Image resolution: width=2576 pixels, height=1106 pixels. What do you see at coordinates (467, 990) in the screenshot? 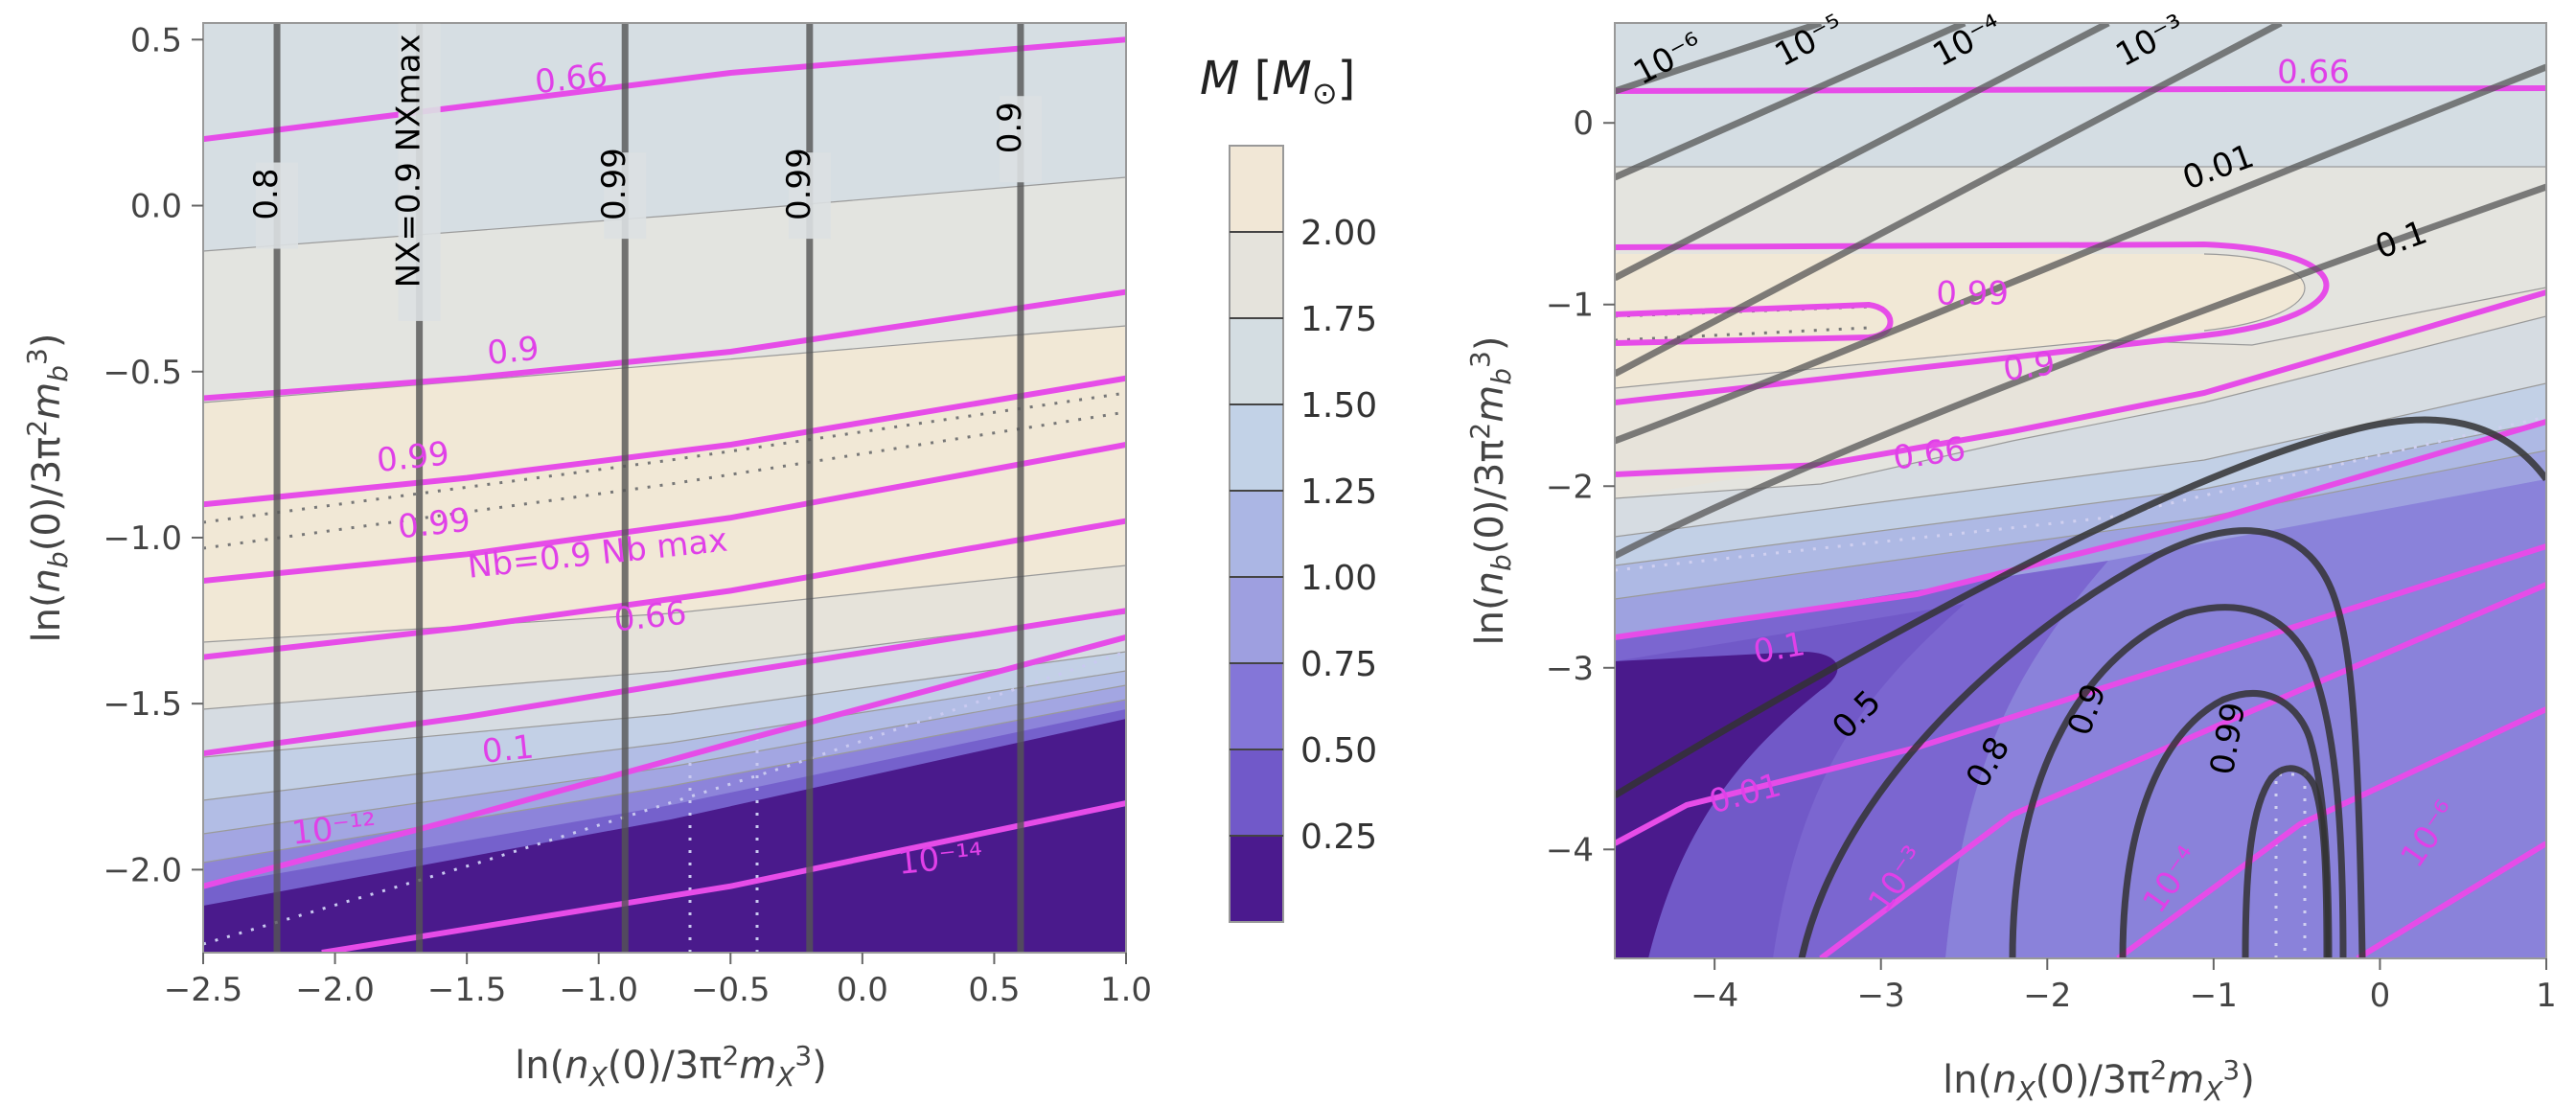
I see `left-xtick-label: −1.5` at bounding box center [467, 990].